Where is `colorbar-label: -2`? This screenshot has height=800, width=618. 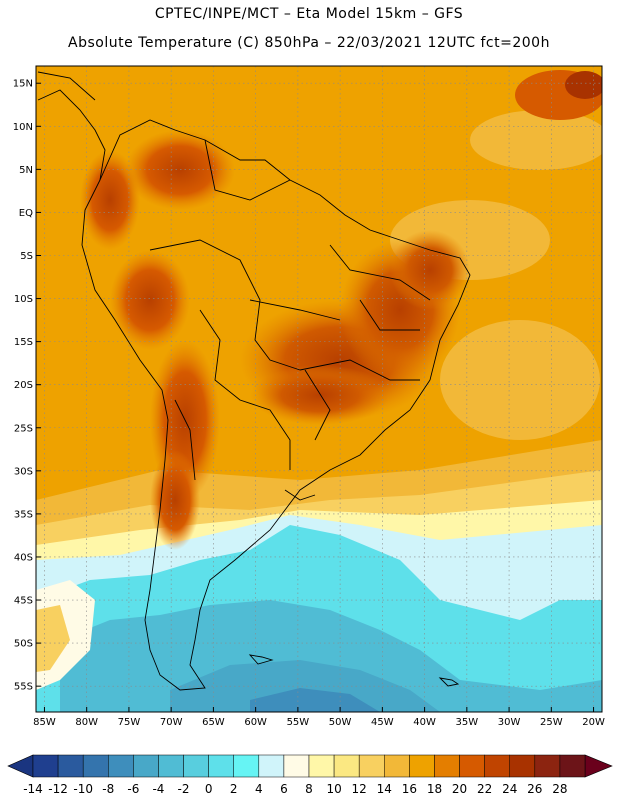
colorbar-label: -2 is located at coordinates (184, 789).